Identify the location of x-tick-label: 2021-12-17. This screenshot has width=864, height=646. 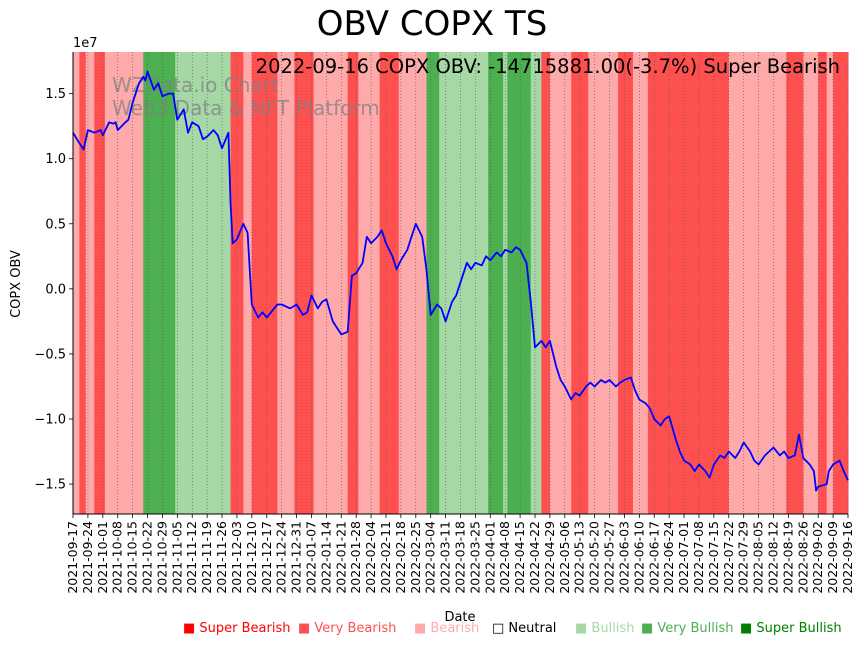
(266, 557).